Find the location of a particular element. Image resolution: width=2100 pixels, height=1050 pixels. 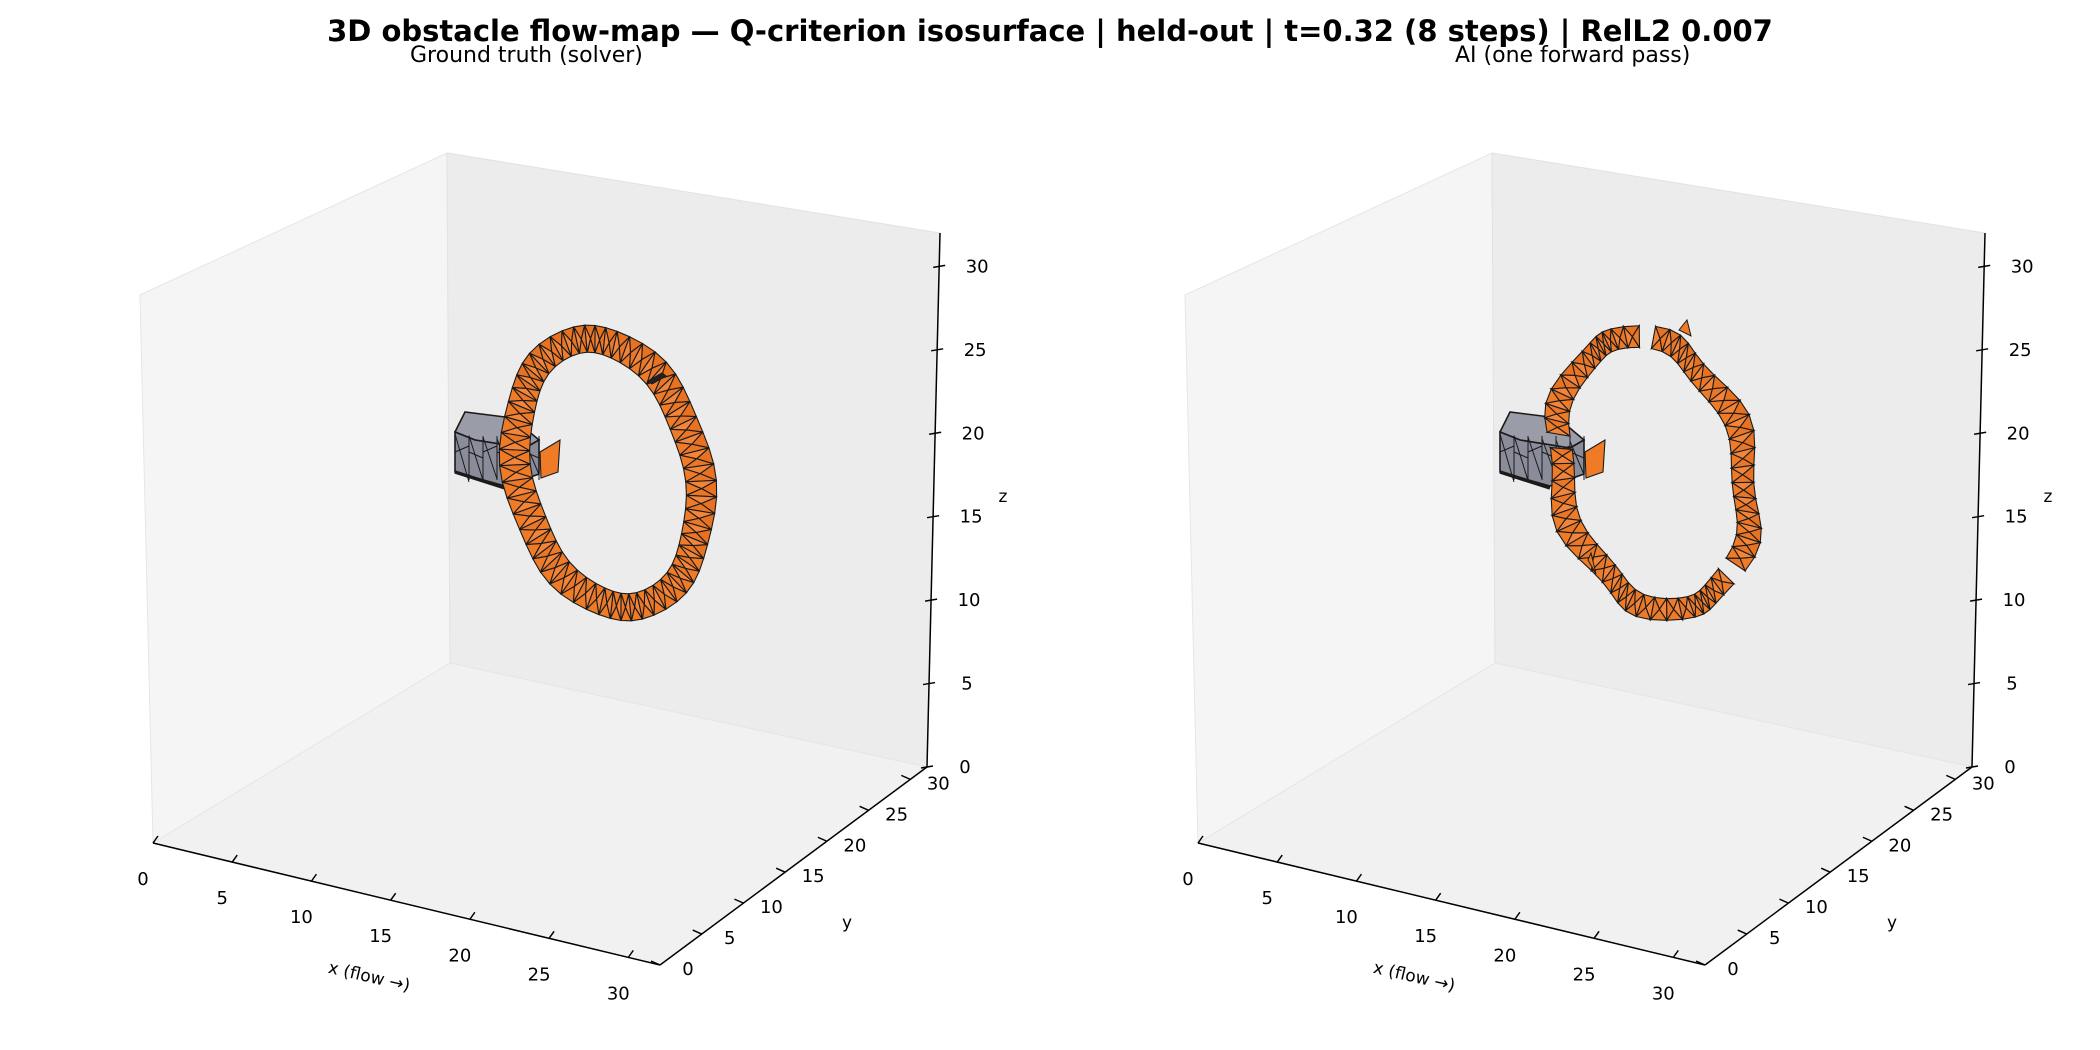

ai-z-tick-label-1: 5 is located at coordinates (2011, 684).